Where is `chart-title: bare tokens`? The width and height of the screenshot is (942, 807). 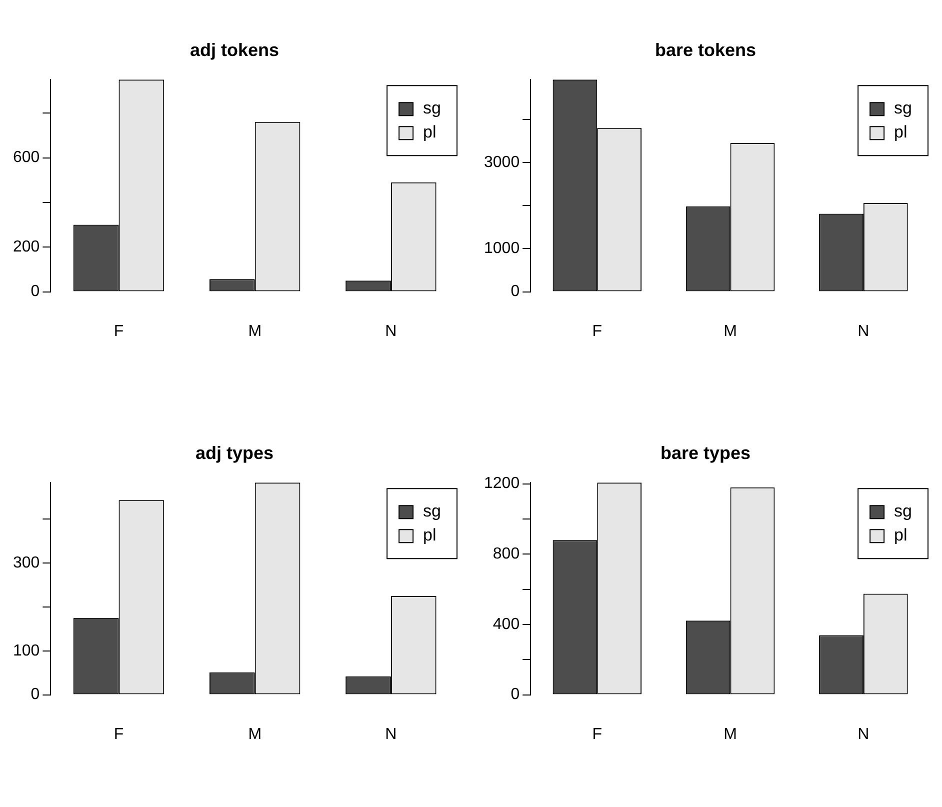
chart-title: bare tokens is located at coordinates (705, 50).